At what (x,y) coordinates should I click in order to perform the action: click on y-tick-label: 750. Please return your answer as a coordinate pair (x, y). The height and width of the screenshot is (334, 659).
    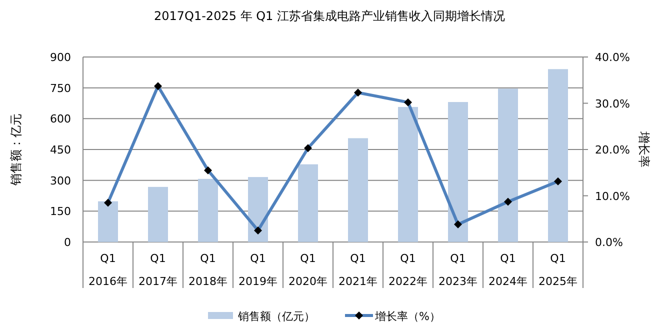
    Looking at the image, I should click on (60, 88).